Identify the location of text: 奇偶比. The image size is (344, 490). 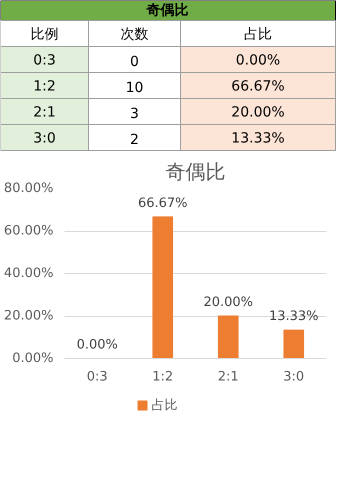
(167, 10).